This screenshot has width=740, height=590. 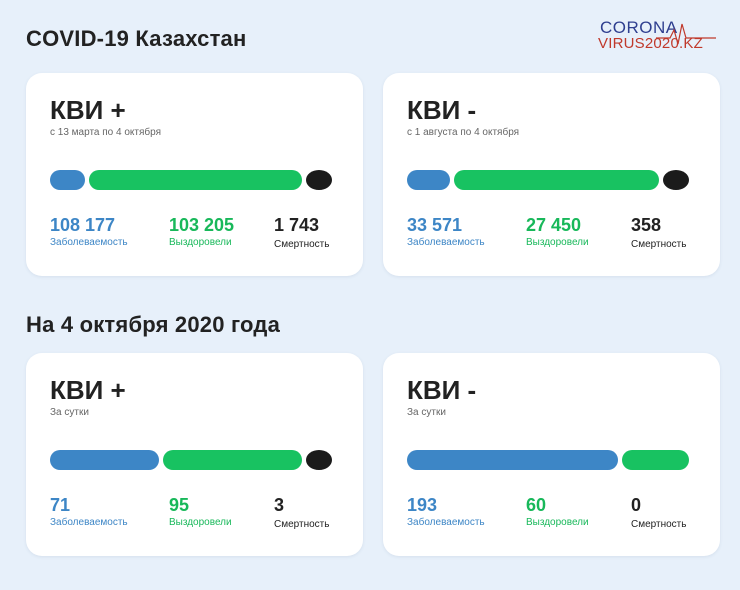 I want to click on stat-cases: 193 Заболеваемость, so click(x=446, y=511).